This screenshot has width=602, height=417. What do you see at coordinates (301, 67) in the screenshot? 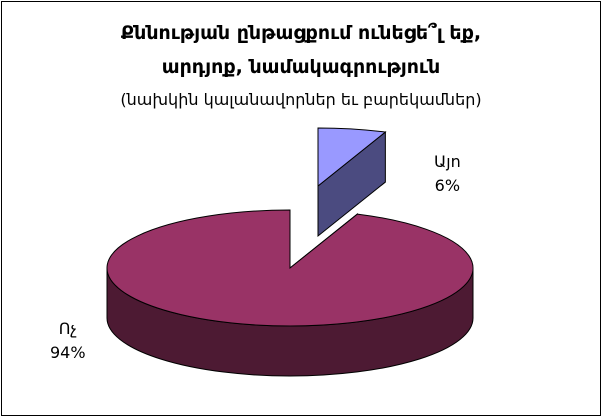
I see `chart-title-line-2: արդյոք, նամակագրություն` at bounding box center [301, 67].